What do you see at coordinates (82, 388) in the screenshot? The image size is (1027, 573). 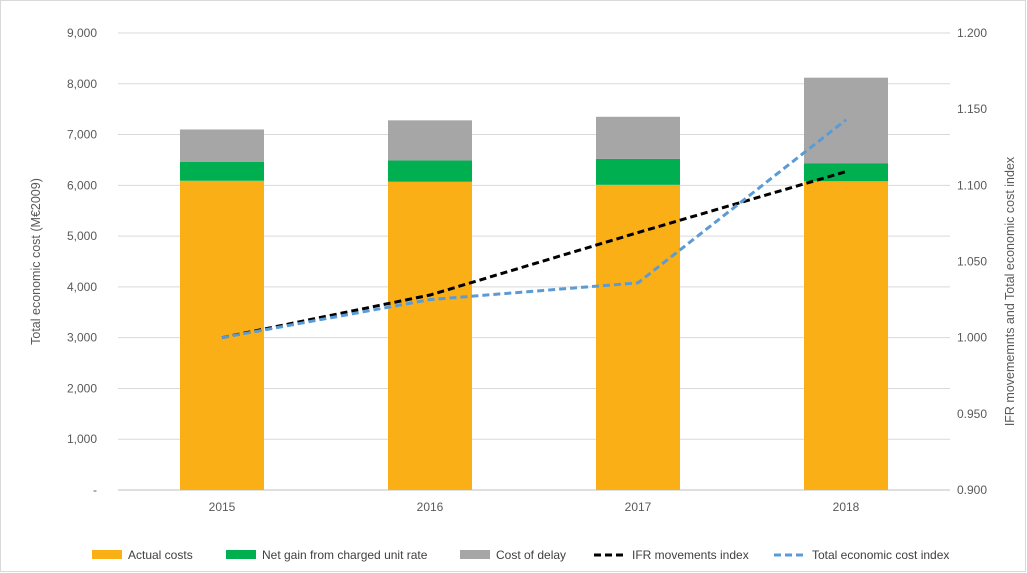 I see `y-tick-label: 2,000` at bounding box center [82, 388].